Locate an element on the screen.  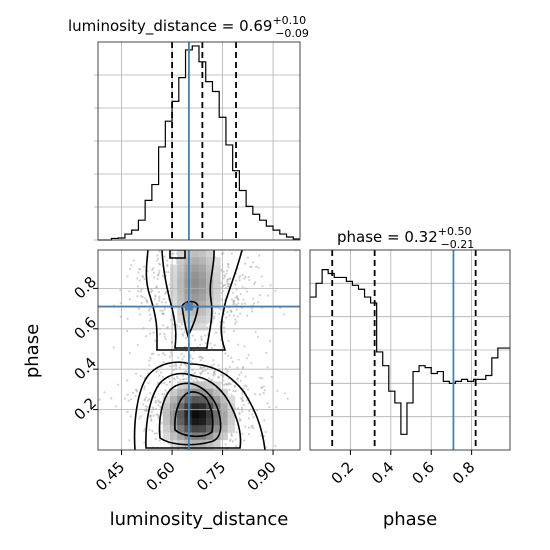
density-heatmap-cells is located at coordinates (199, 350).